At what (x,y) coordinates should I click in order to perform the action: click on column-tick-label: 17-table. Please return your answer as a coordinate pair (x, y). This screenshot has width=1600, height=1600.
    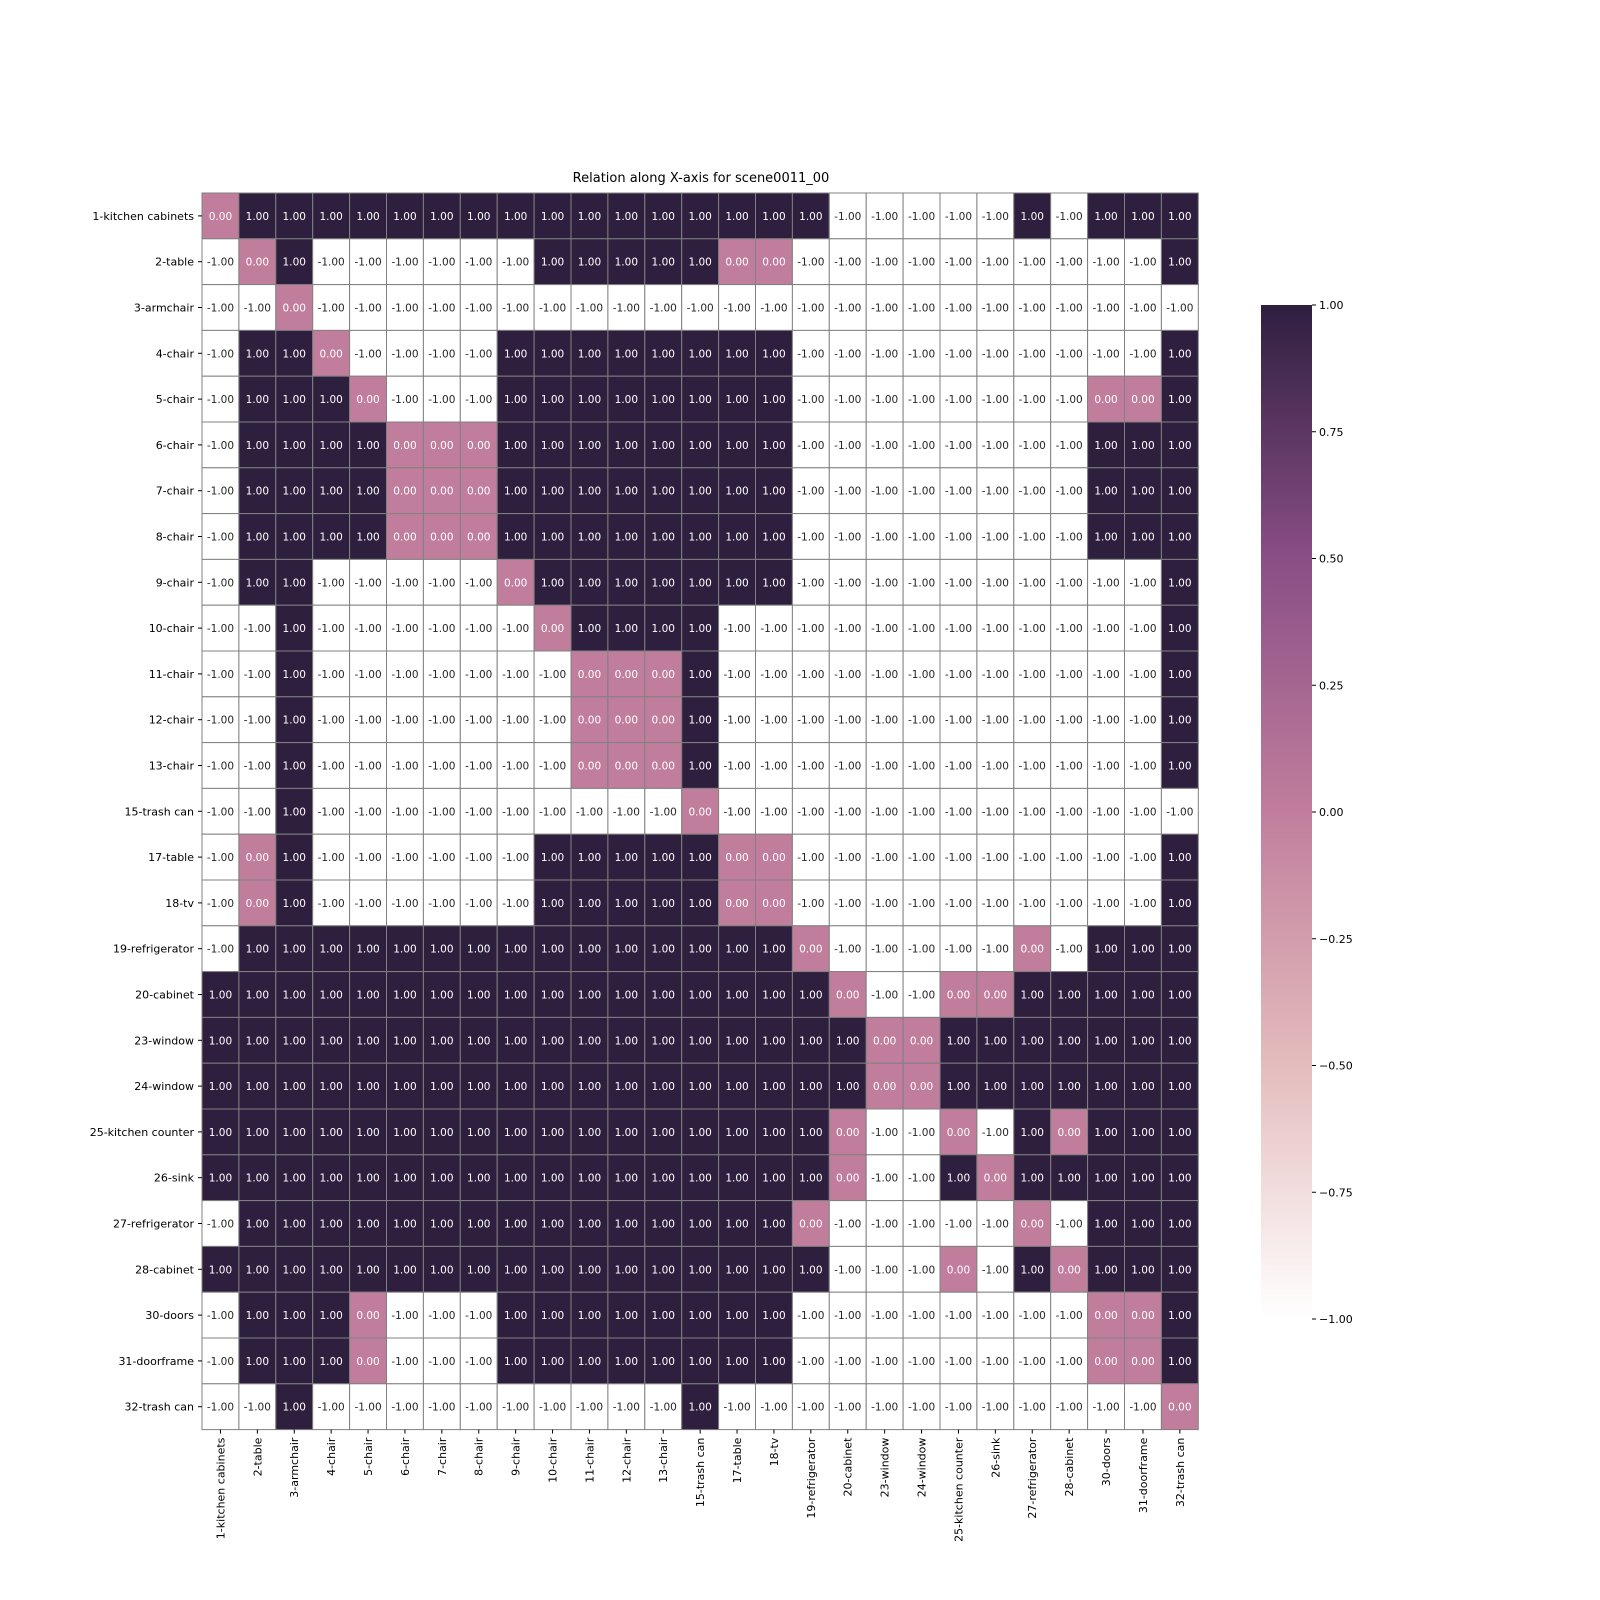
    Looking at the image, I should click on (737, 1460).